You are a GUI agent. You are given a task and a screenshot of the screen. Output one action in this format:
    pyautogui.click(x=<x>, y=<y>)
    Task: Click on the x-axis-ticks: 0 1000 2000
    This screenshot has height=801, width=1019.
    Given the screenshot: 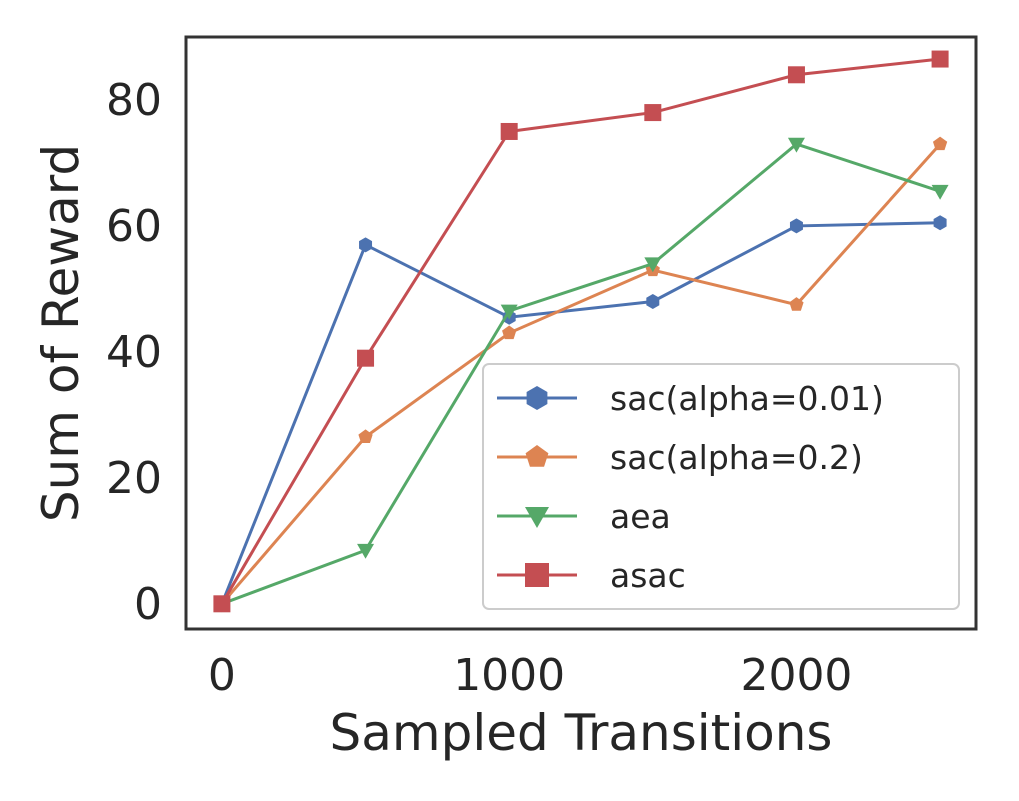 What is the action you would take?
    pyautogui.click(x=530, y=675)
    